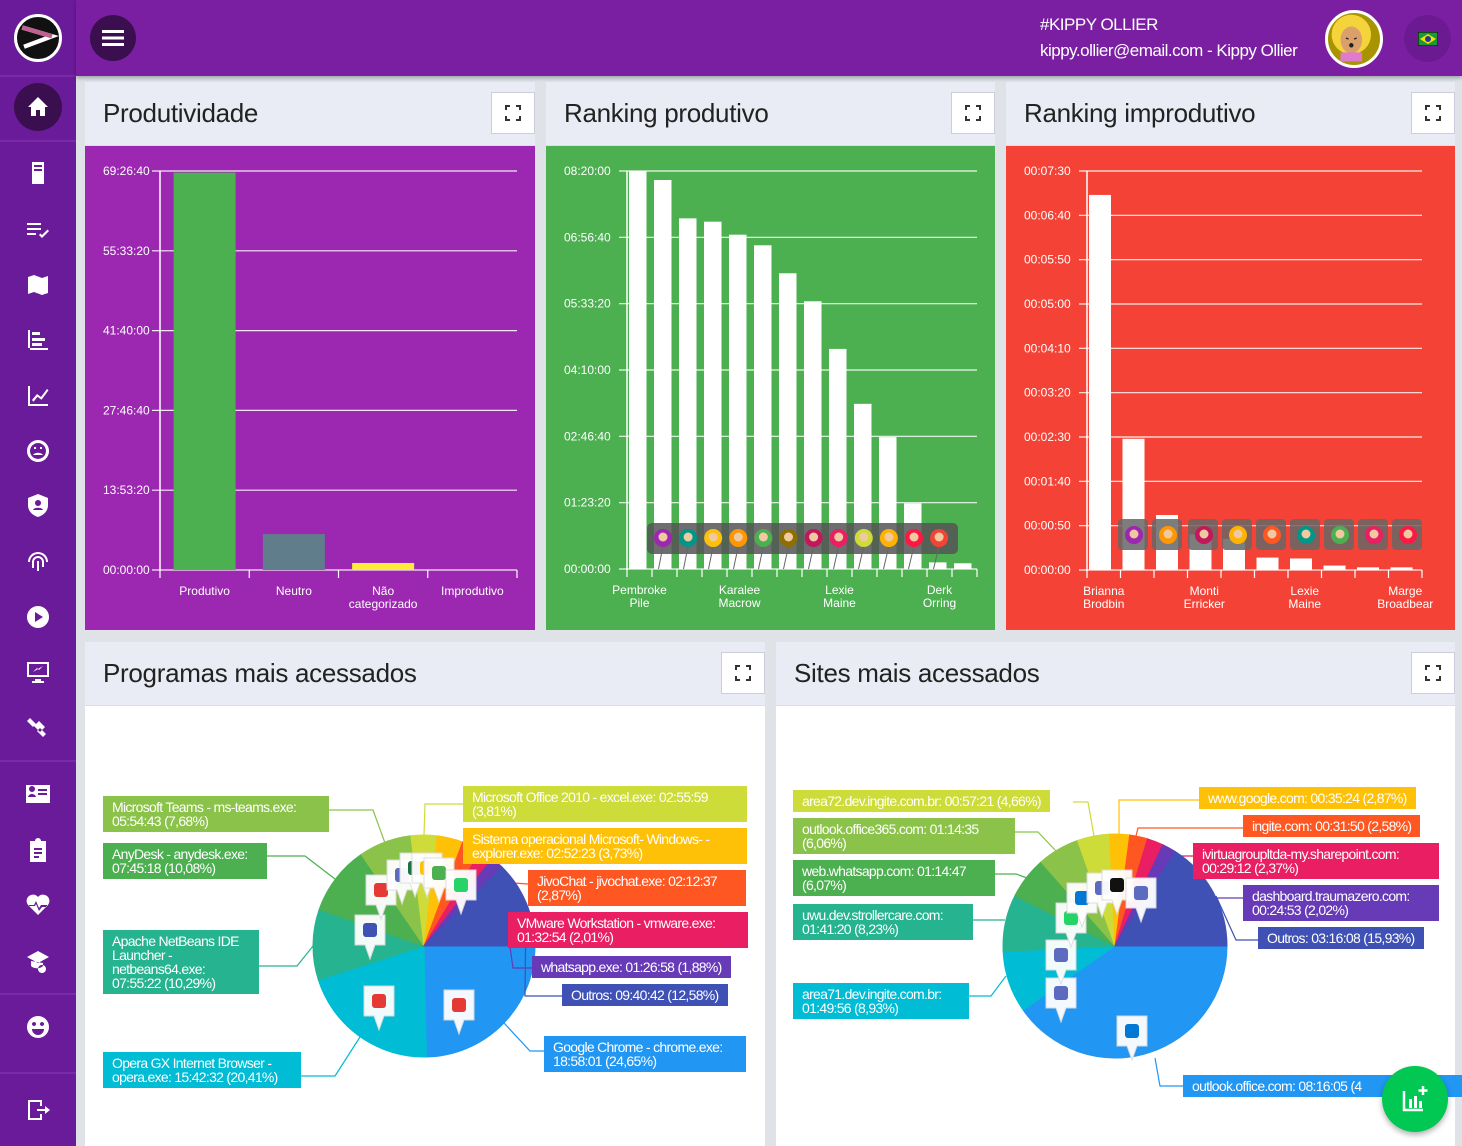 This screenshot has width=1462, height=1146. Describe the element at coordinates (38, 728) in the screenshot. I see `sidebar-item-satellite` at that location.